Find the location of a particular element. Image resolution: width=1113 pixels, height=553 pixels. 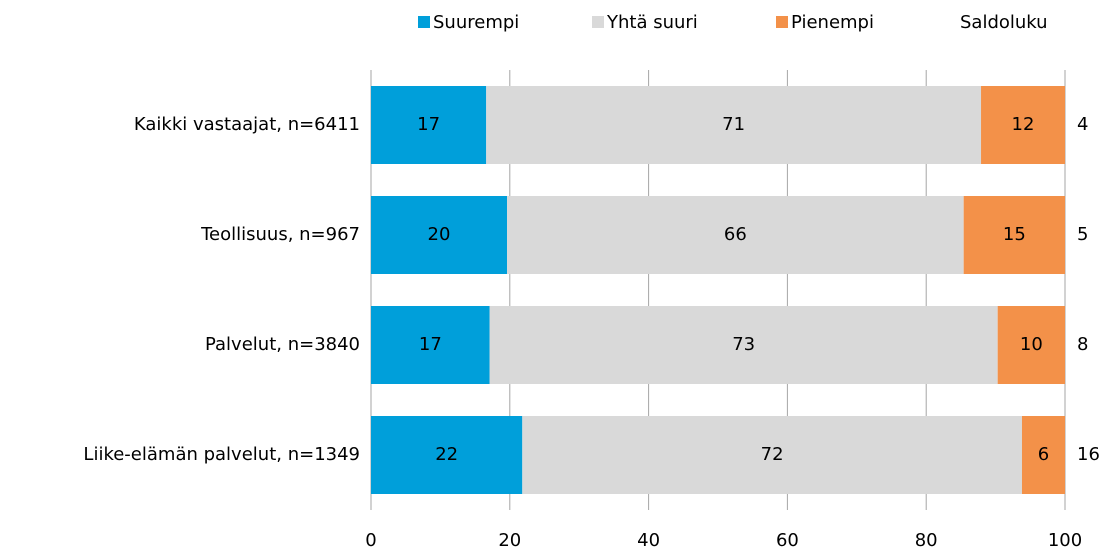

x-tick-label: 80 is located at coordinates (926, 540).